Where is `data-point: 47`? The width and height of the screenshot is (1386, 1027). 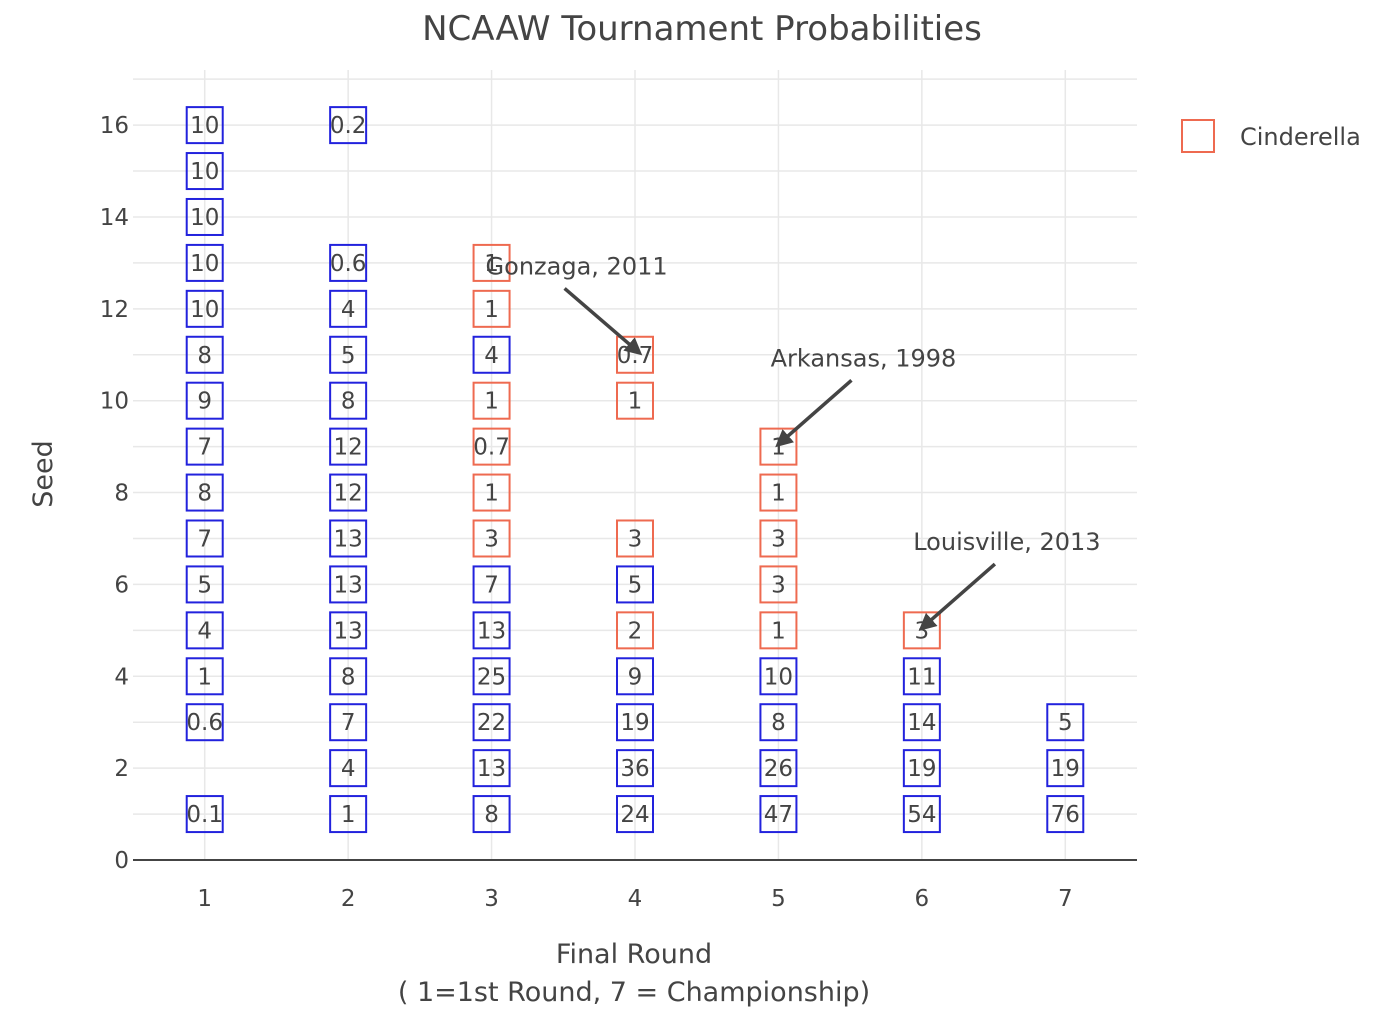
data-point: 47 is located at coordinates (778, 814).